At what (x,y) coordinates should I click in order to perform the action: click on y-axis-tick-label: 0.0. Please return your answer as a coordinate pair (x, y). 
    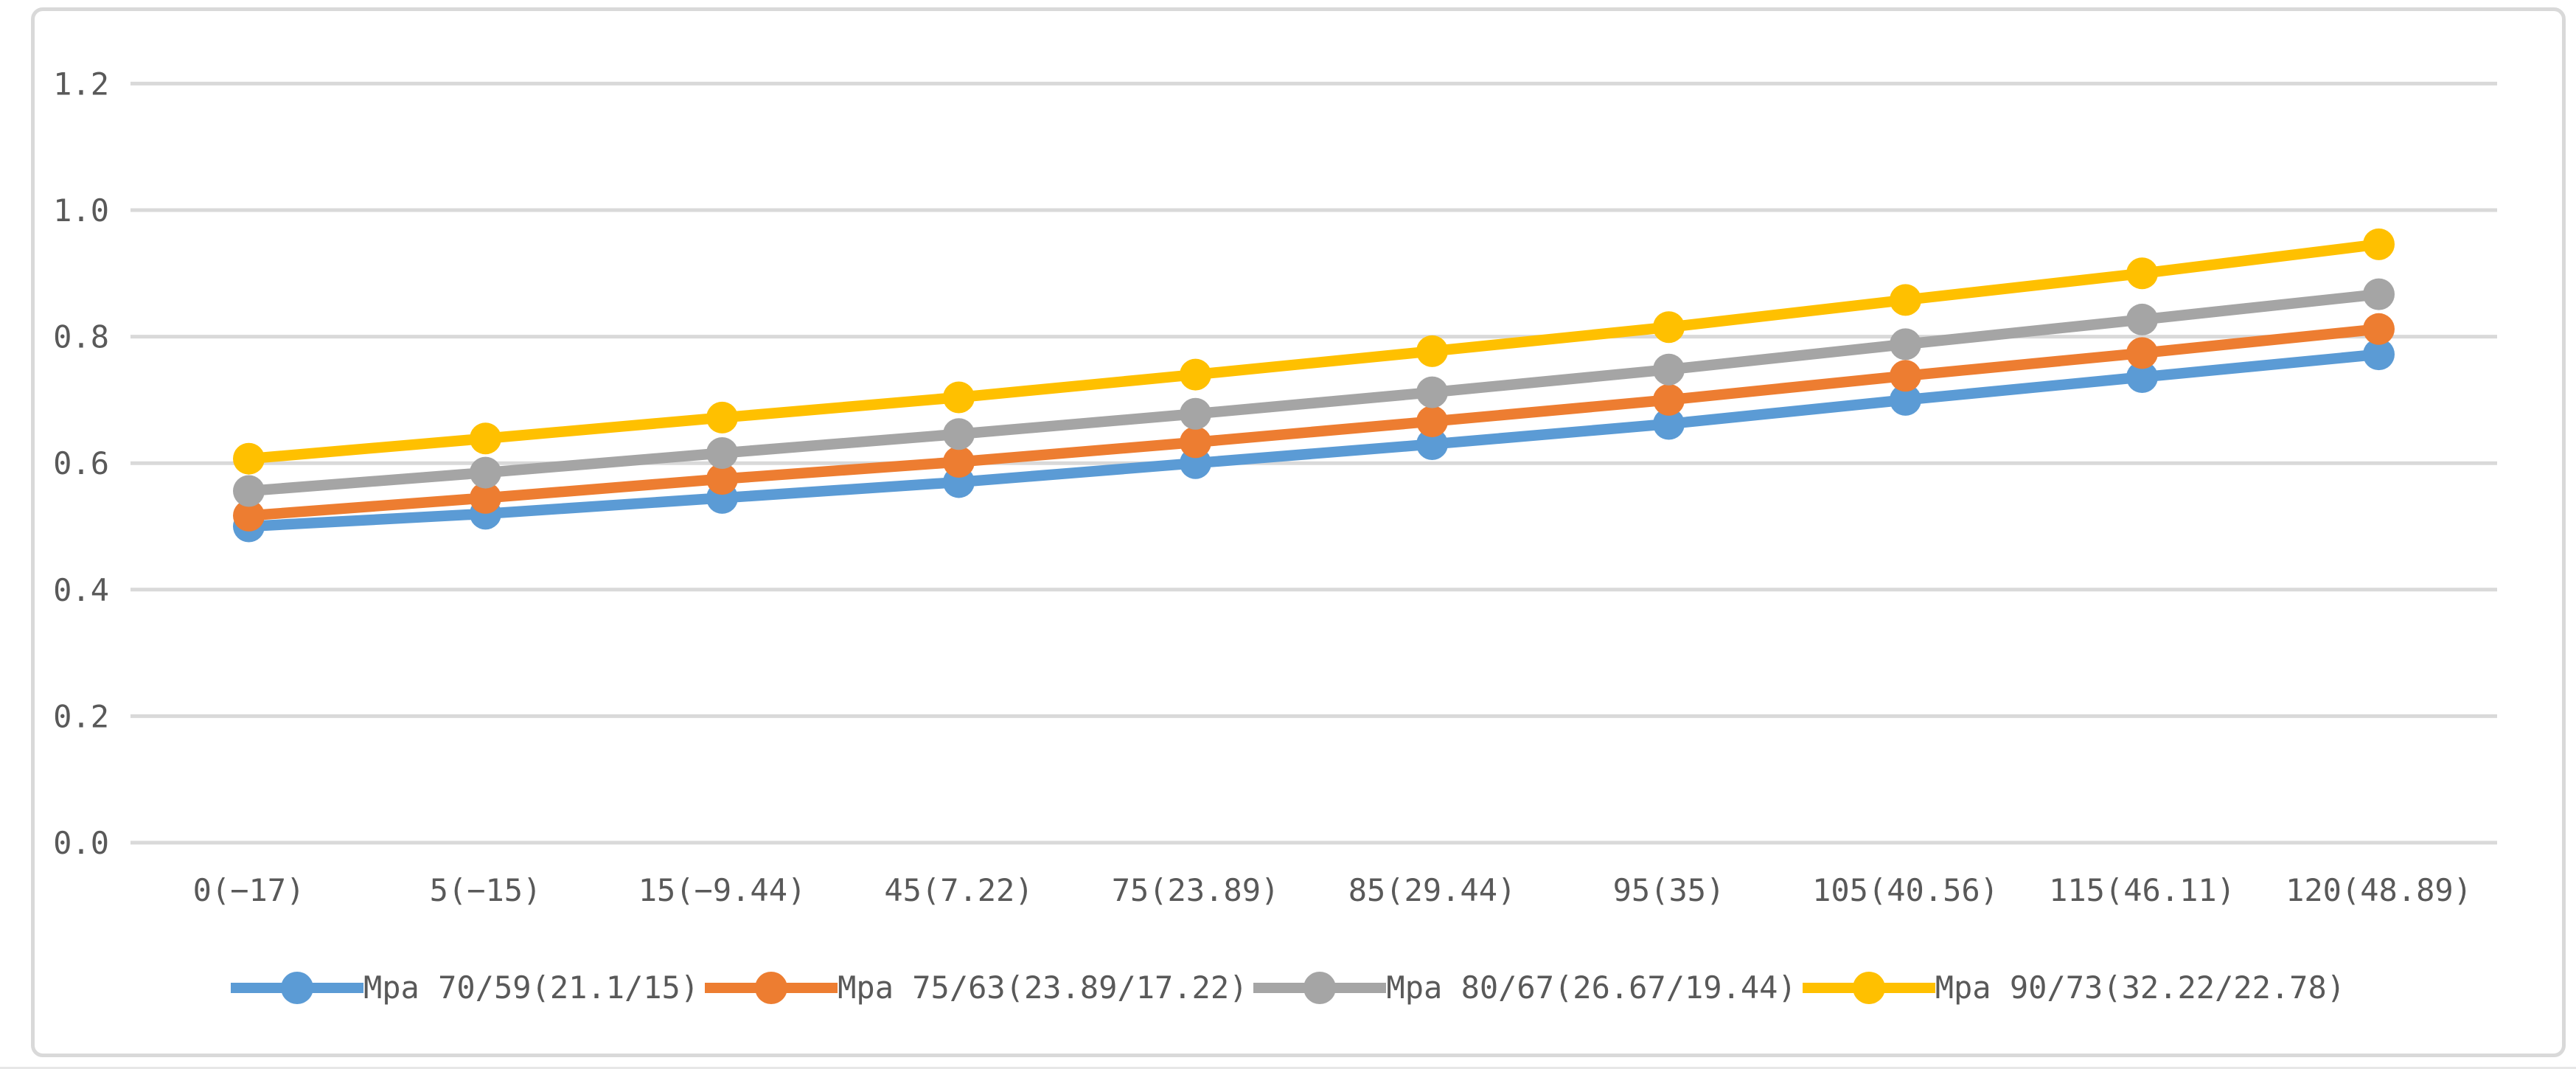
    Looking at the image, I should click on (81, 843).